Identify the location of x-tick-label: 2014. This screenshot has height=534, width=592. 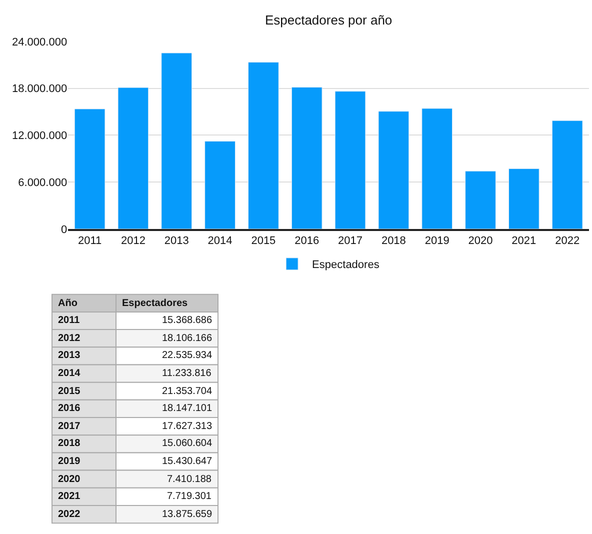
(220, 240).